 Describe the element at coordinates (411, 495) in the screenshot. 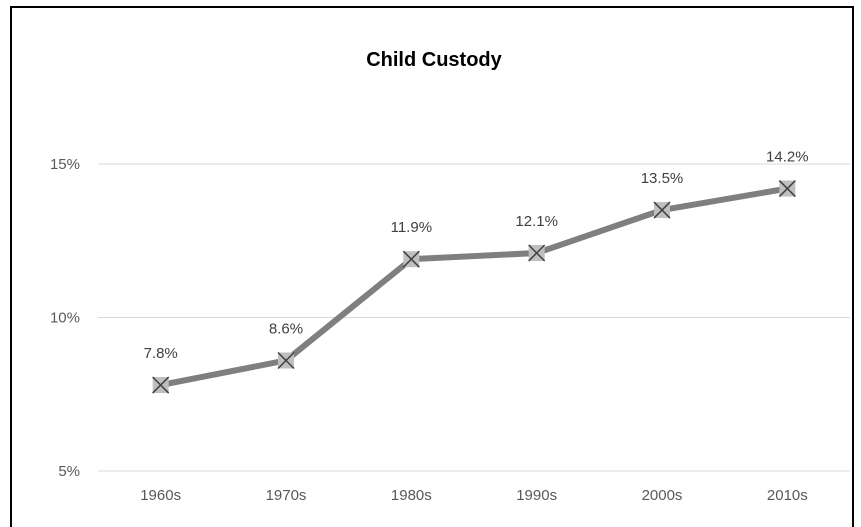

I see `x-tick-label: 1980s` at that location.